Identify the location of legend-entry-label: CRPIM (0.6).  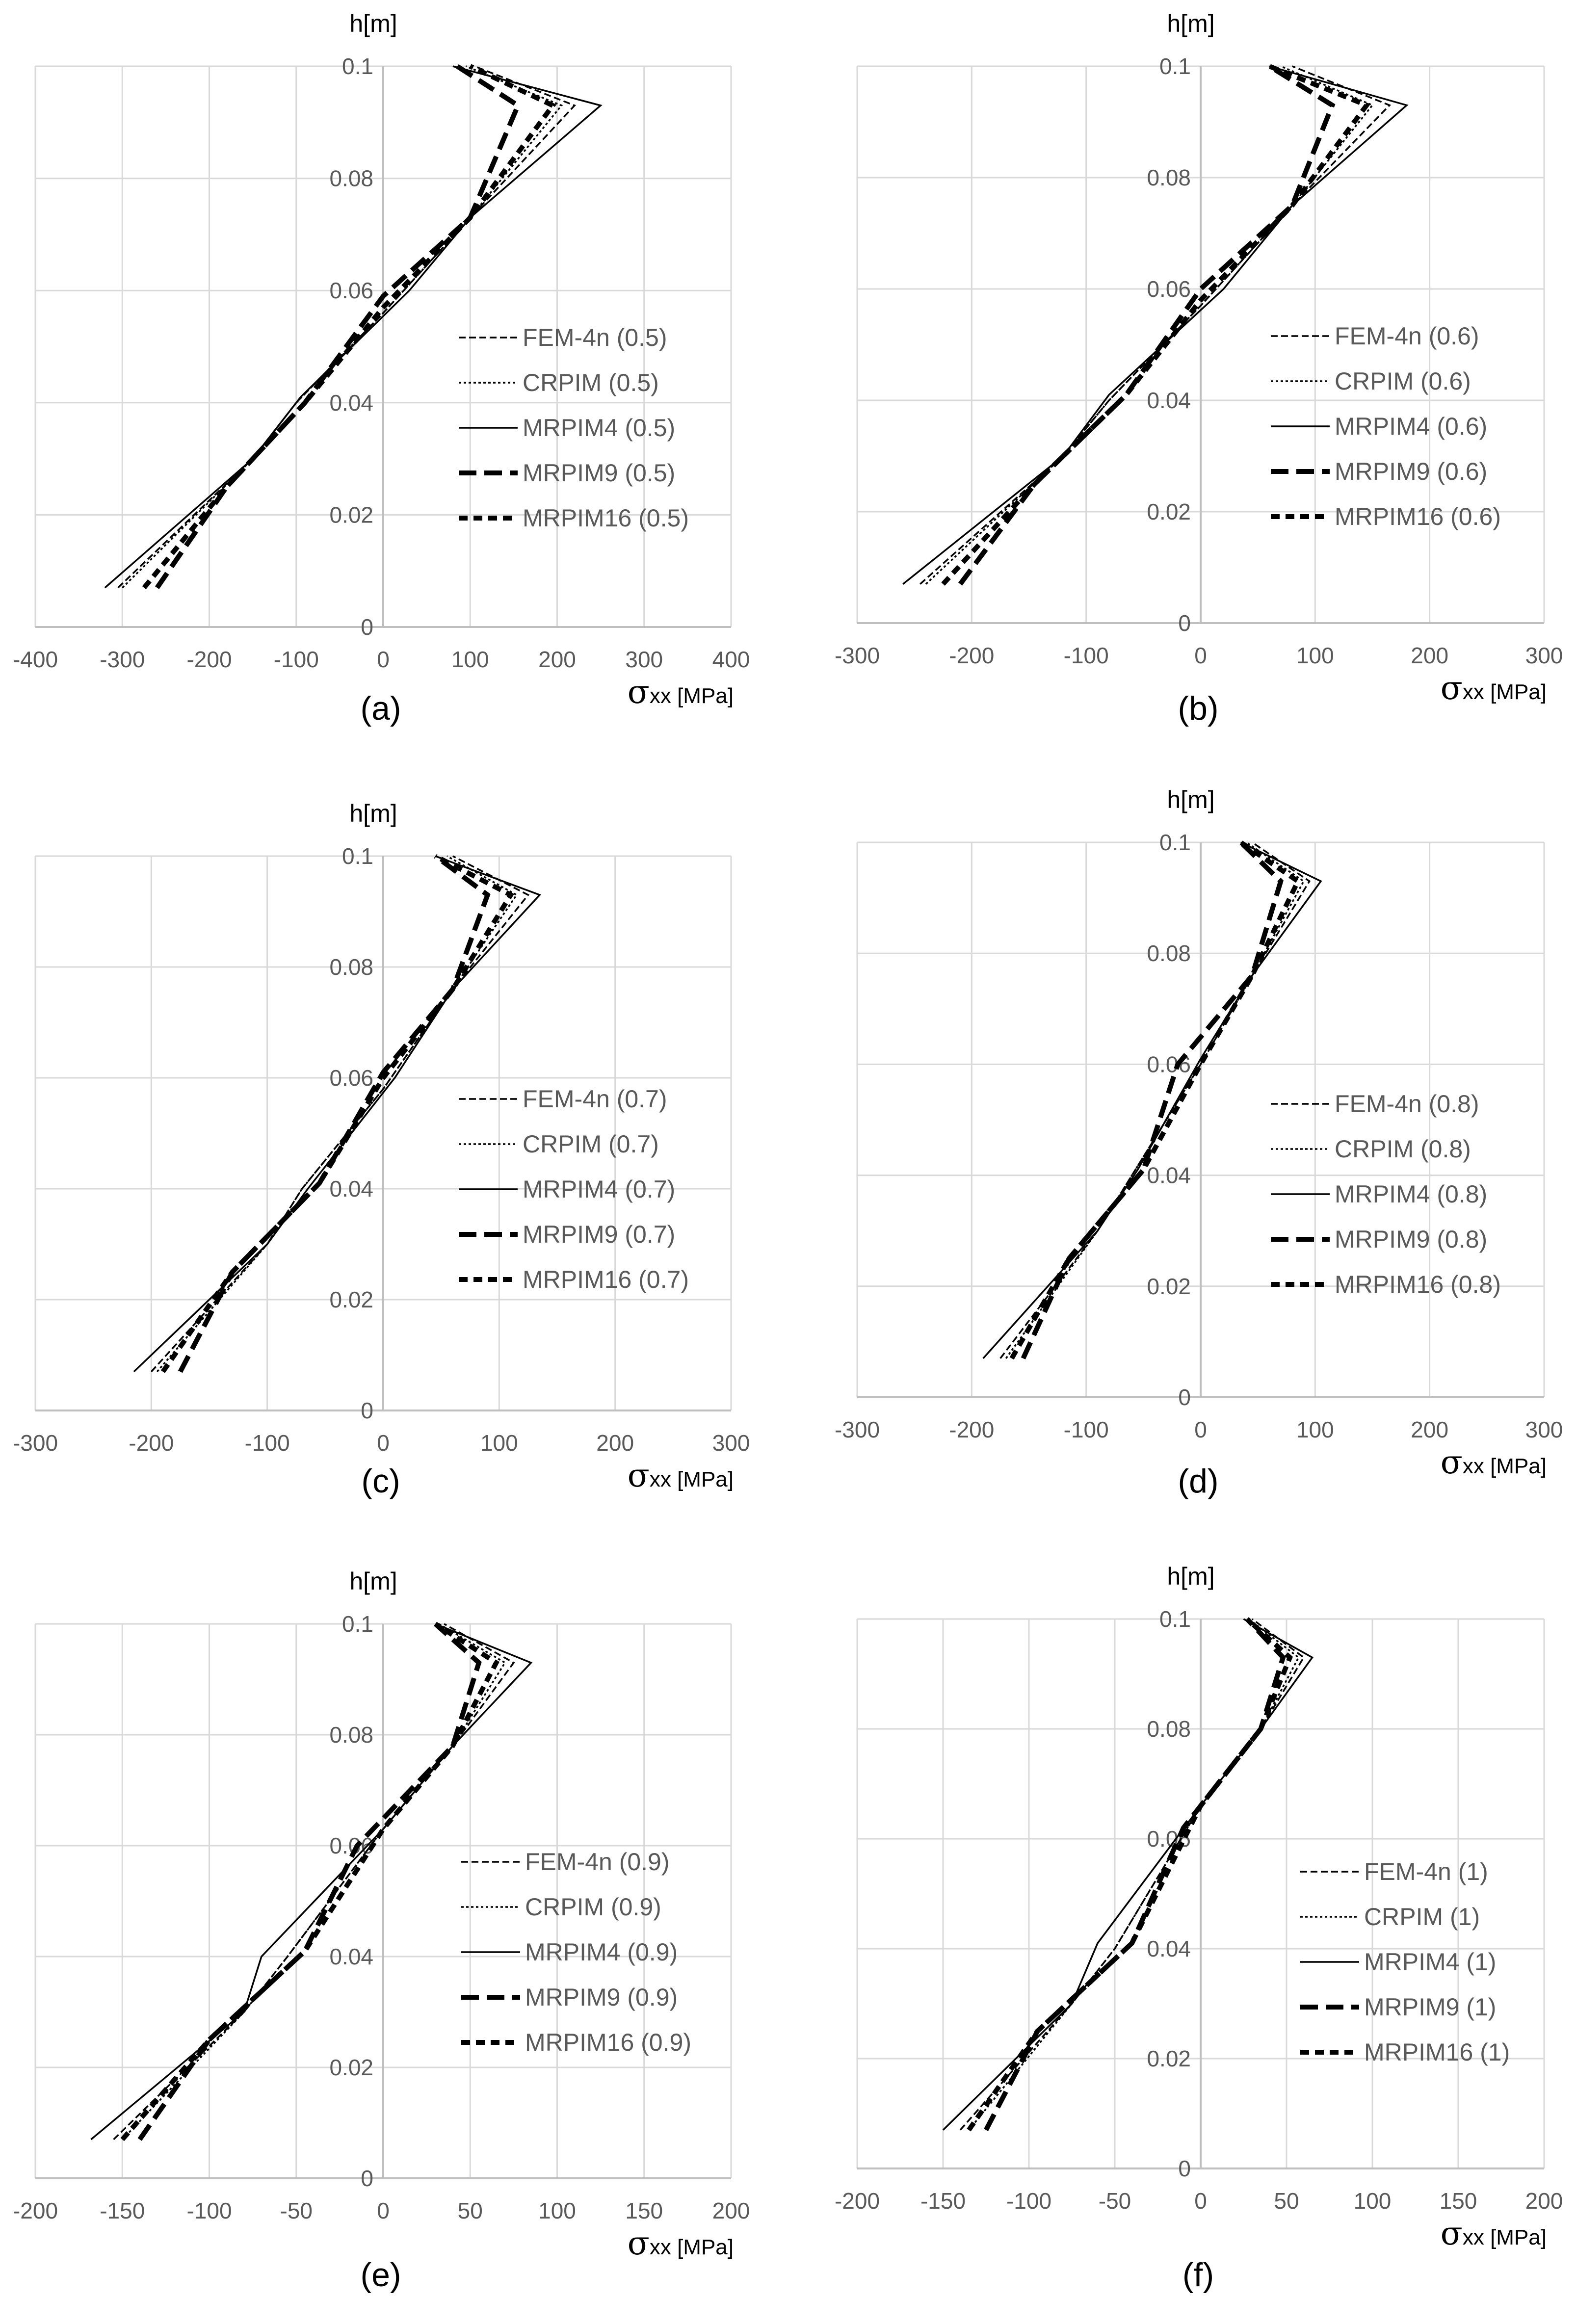
(1403, 381).